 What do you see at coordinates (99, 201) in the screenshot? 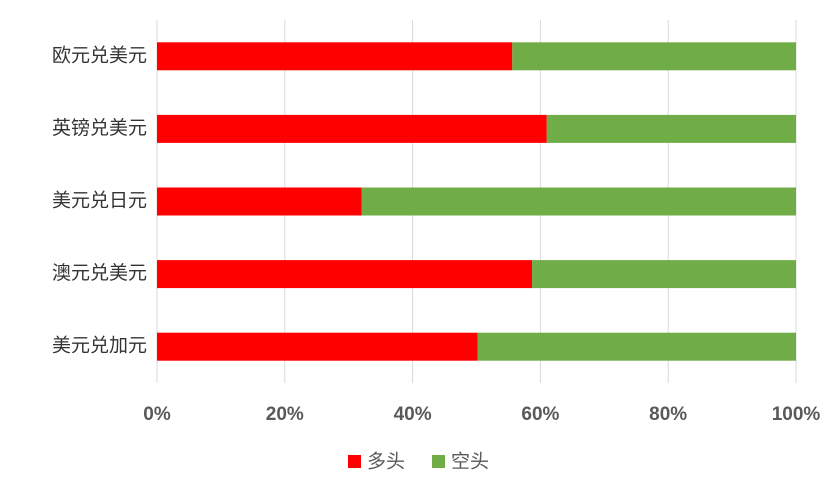
I see `y-tick-label: 美元兑日元` at bounding box center [99, 201].